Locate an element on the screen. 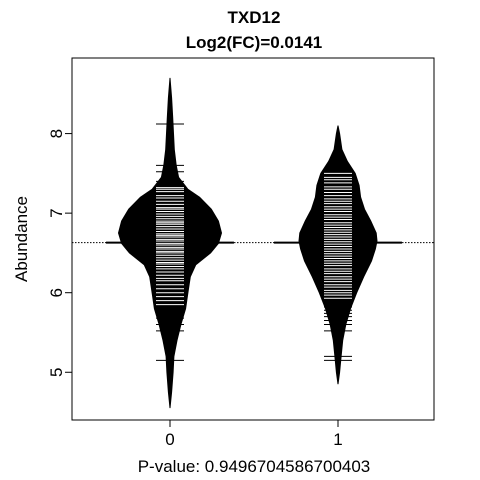 Image resolution: width=480 pixels, height=480 pixels. y-tick-label: 5 is located at coordinates (56, 372).